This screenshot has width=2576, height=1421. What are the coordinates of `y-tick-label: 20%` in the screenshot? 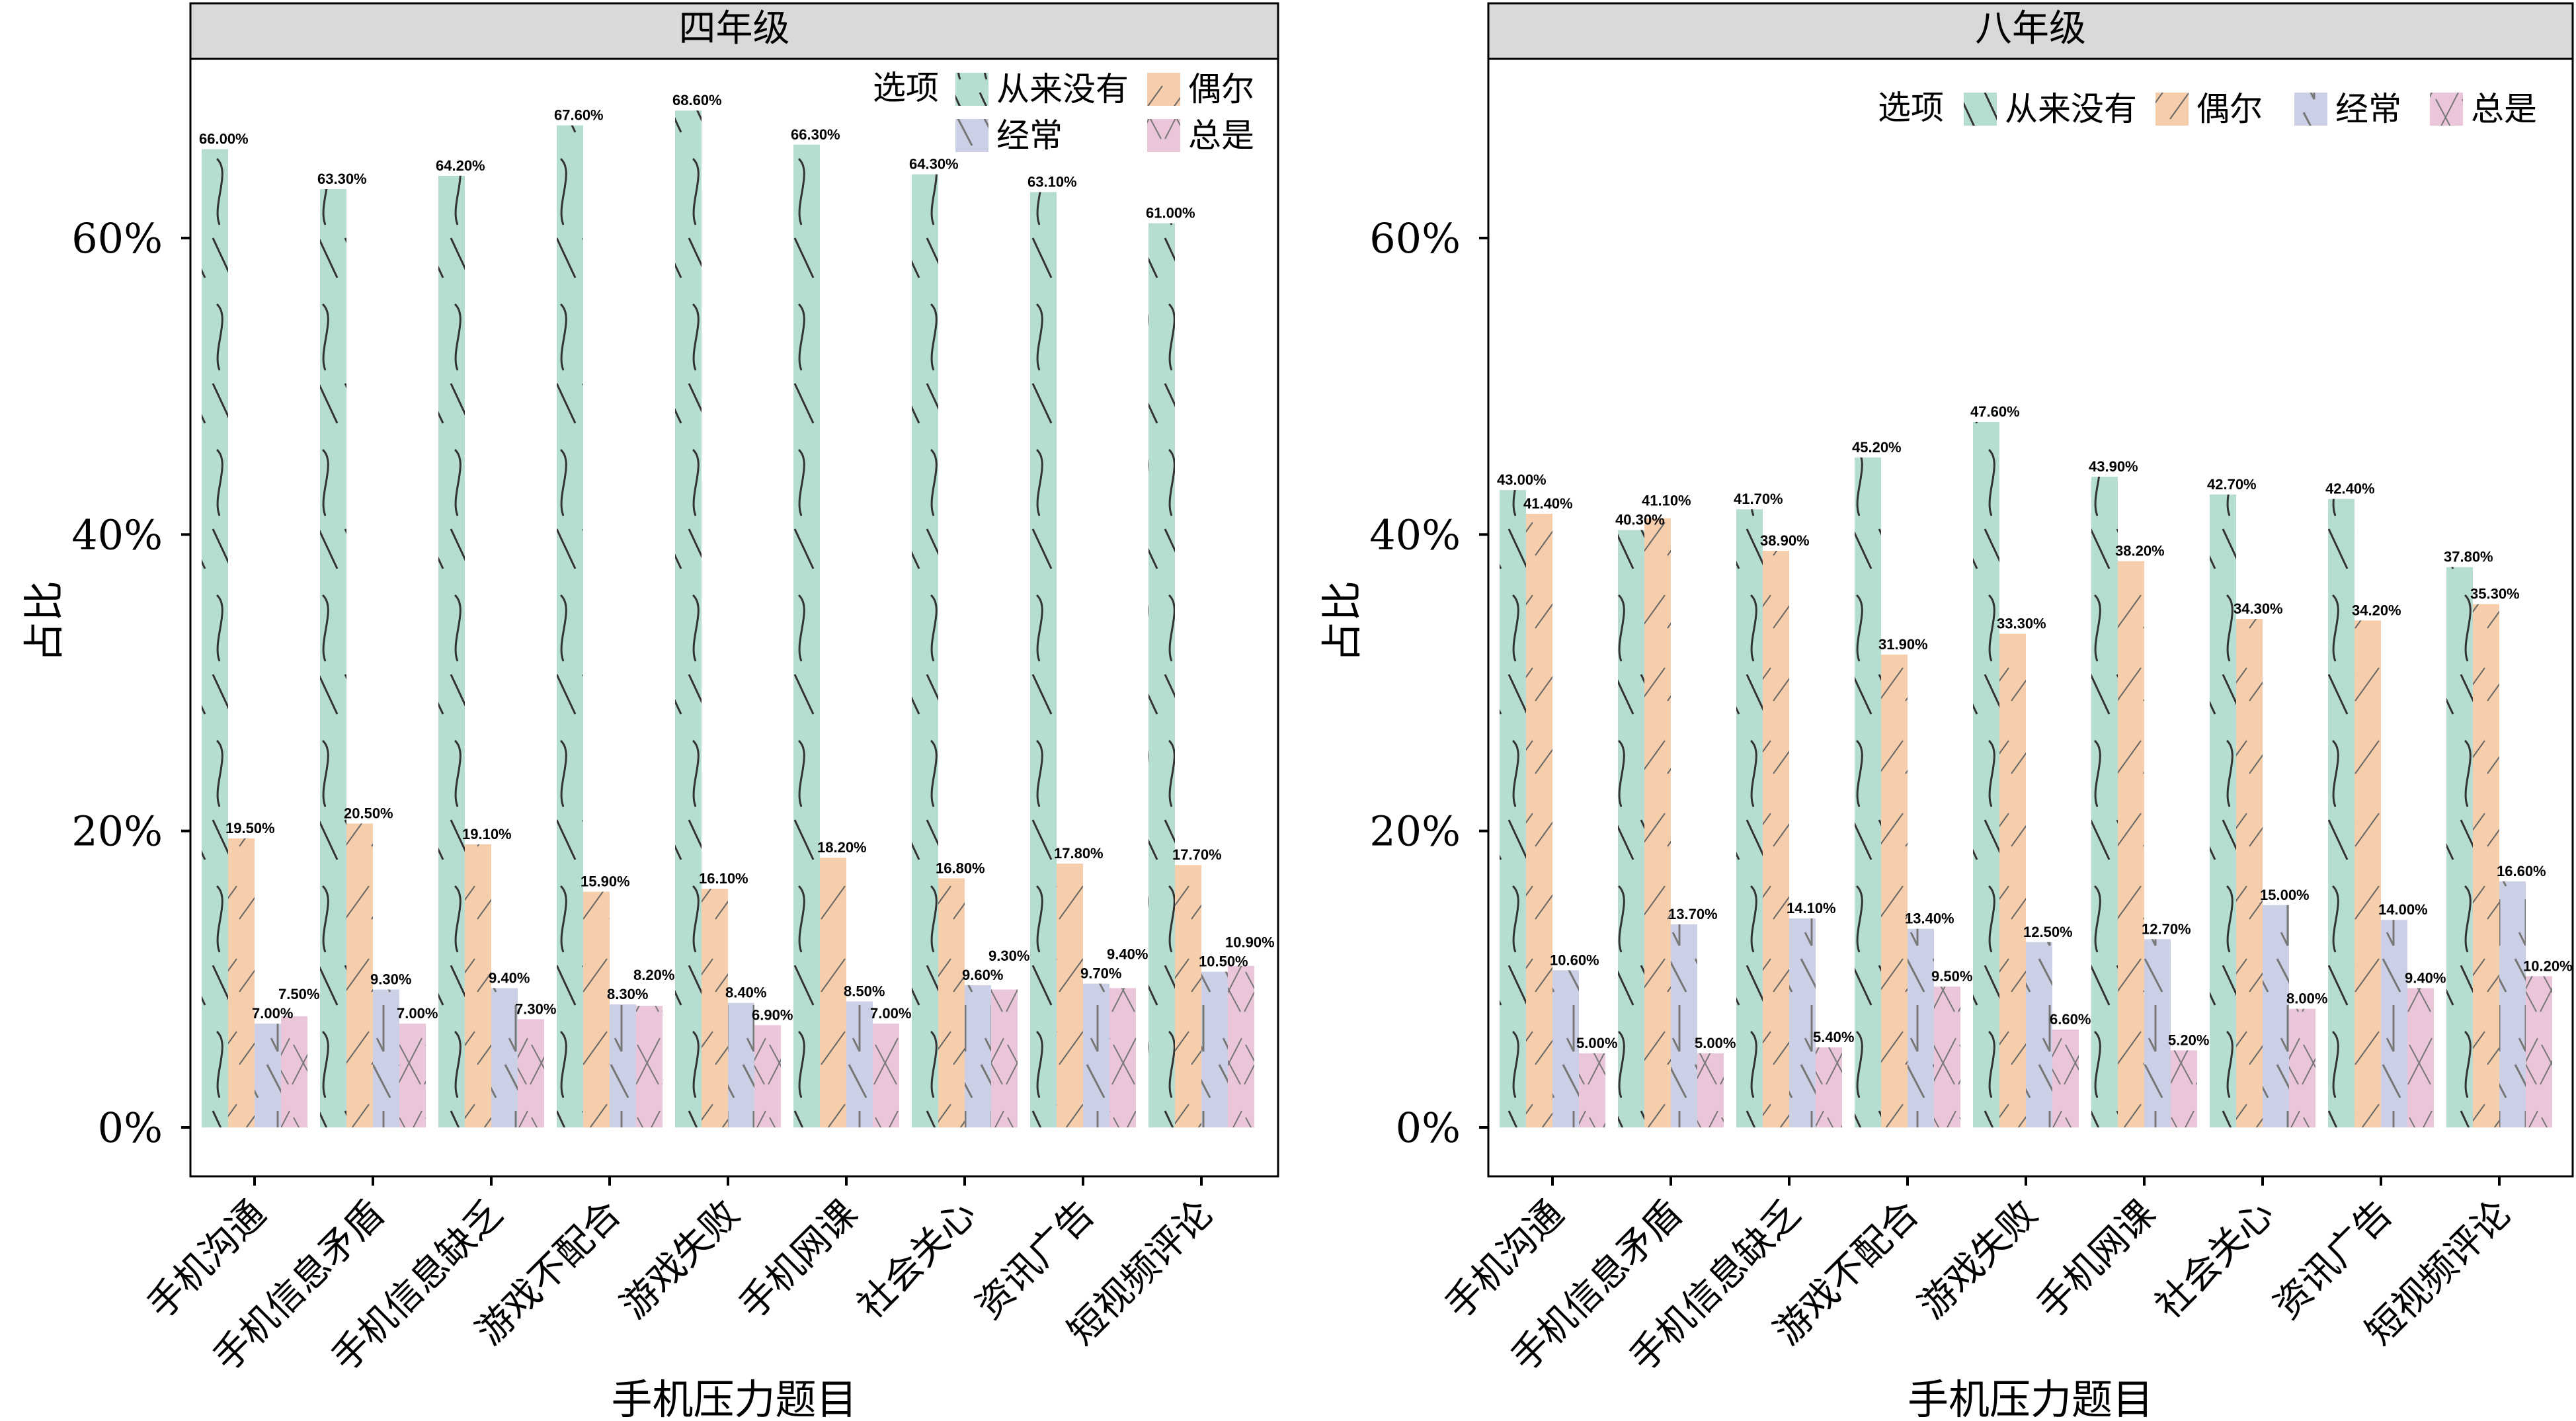 It's located at (1415, 831).